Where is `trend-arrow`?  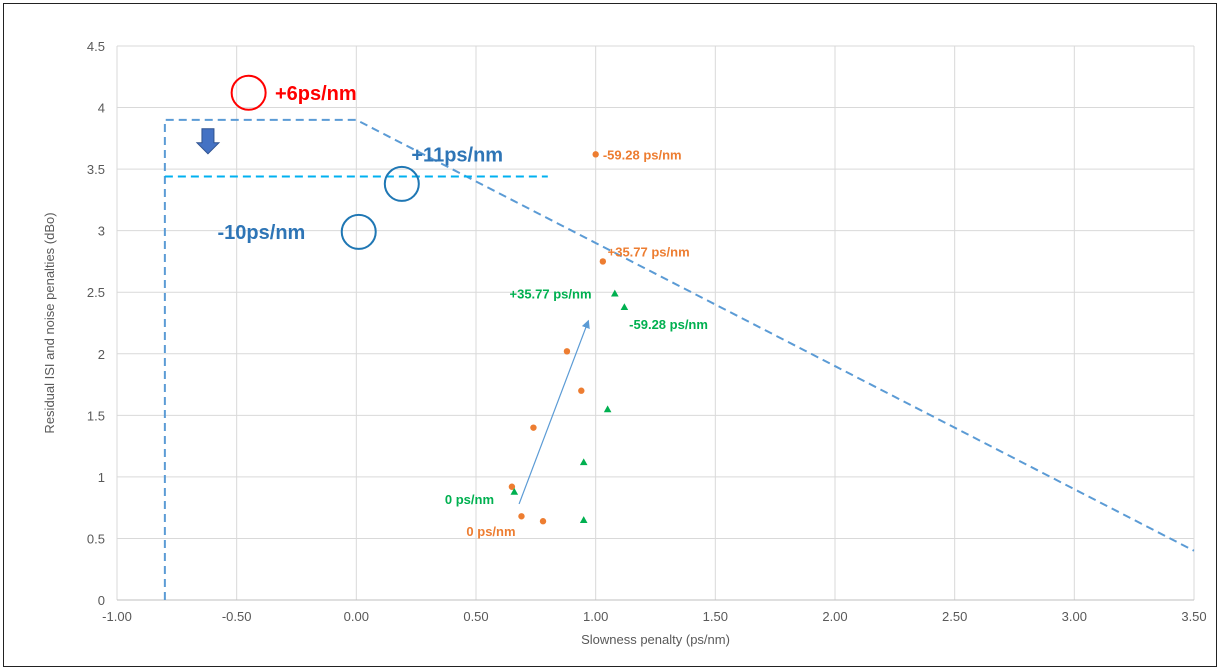 trend-arrow is located at coordinates (554, 412).